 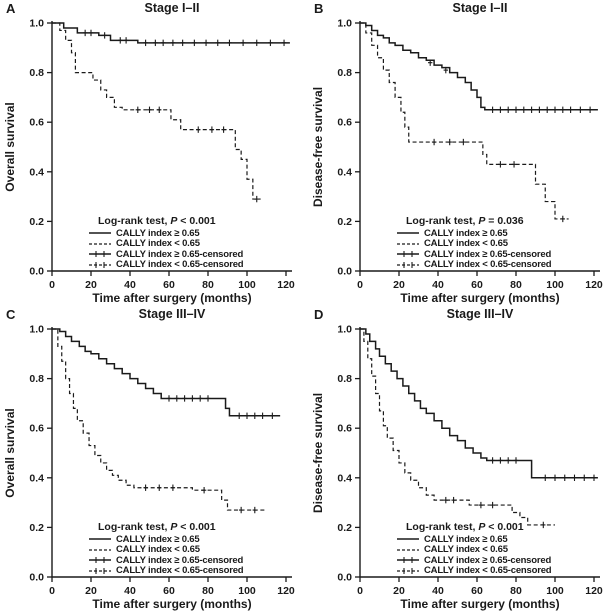 I want to click on logrank-text: Log-rank test, P = 0.036, so click(x=473, y=221).